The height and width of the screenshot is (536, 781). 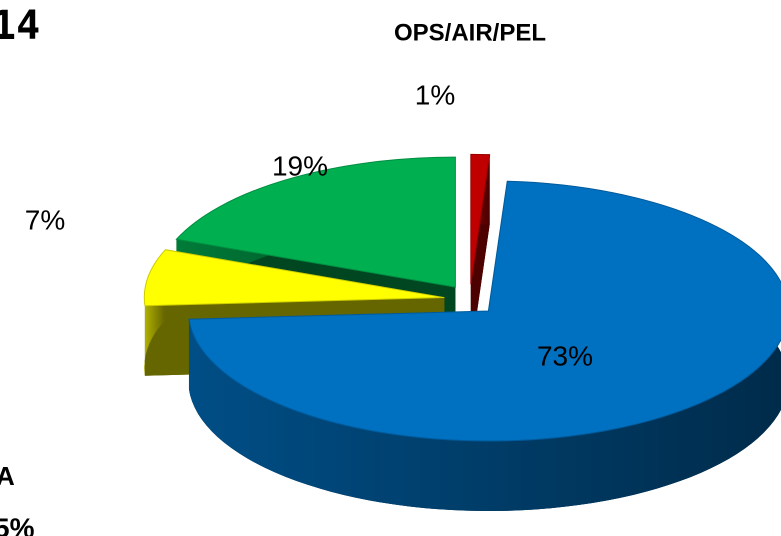 I want to click on annotation: 14, so click(x=20, y=26).